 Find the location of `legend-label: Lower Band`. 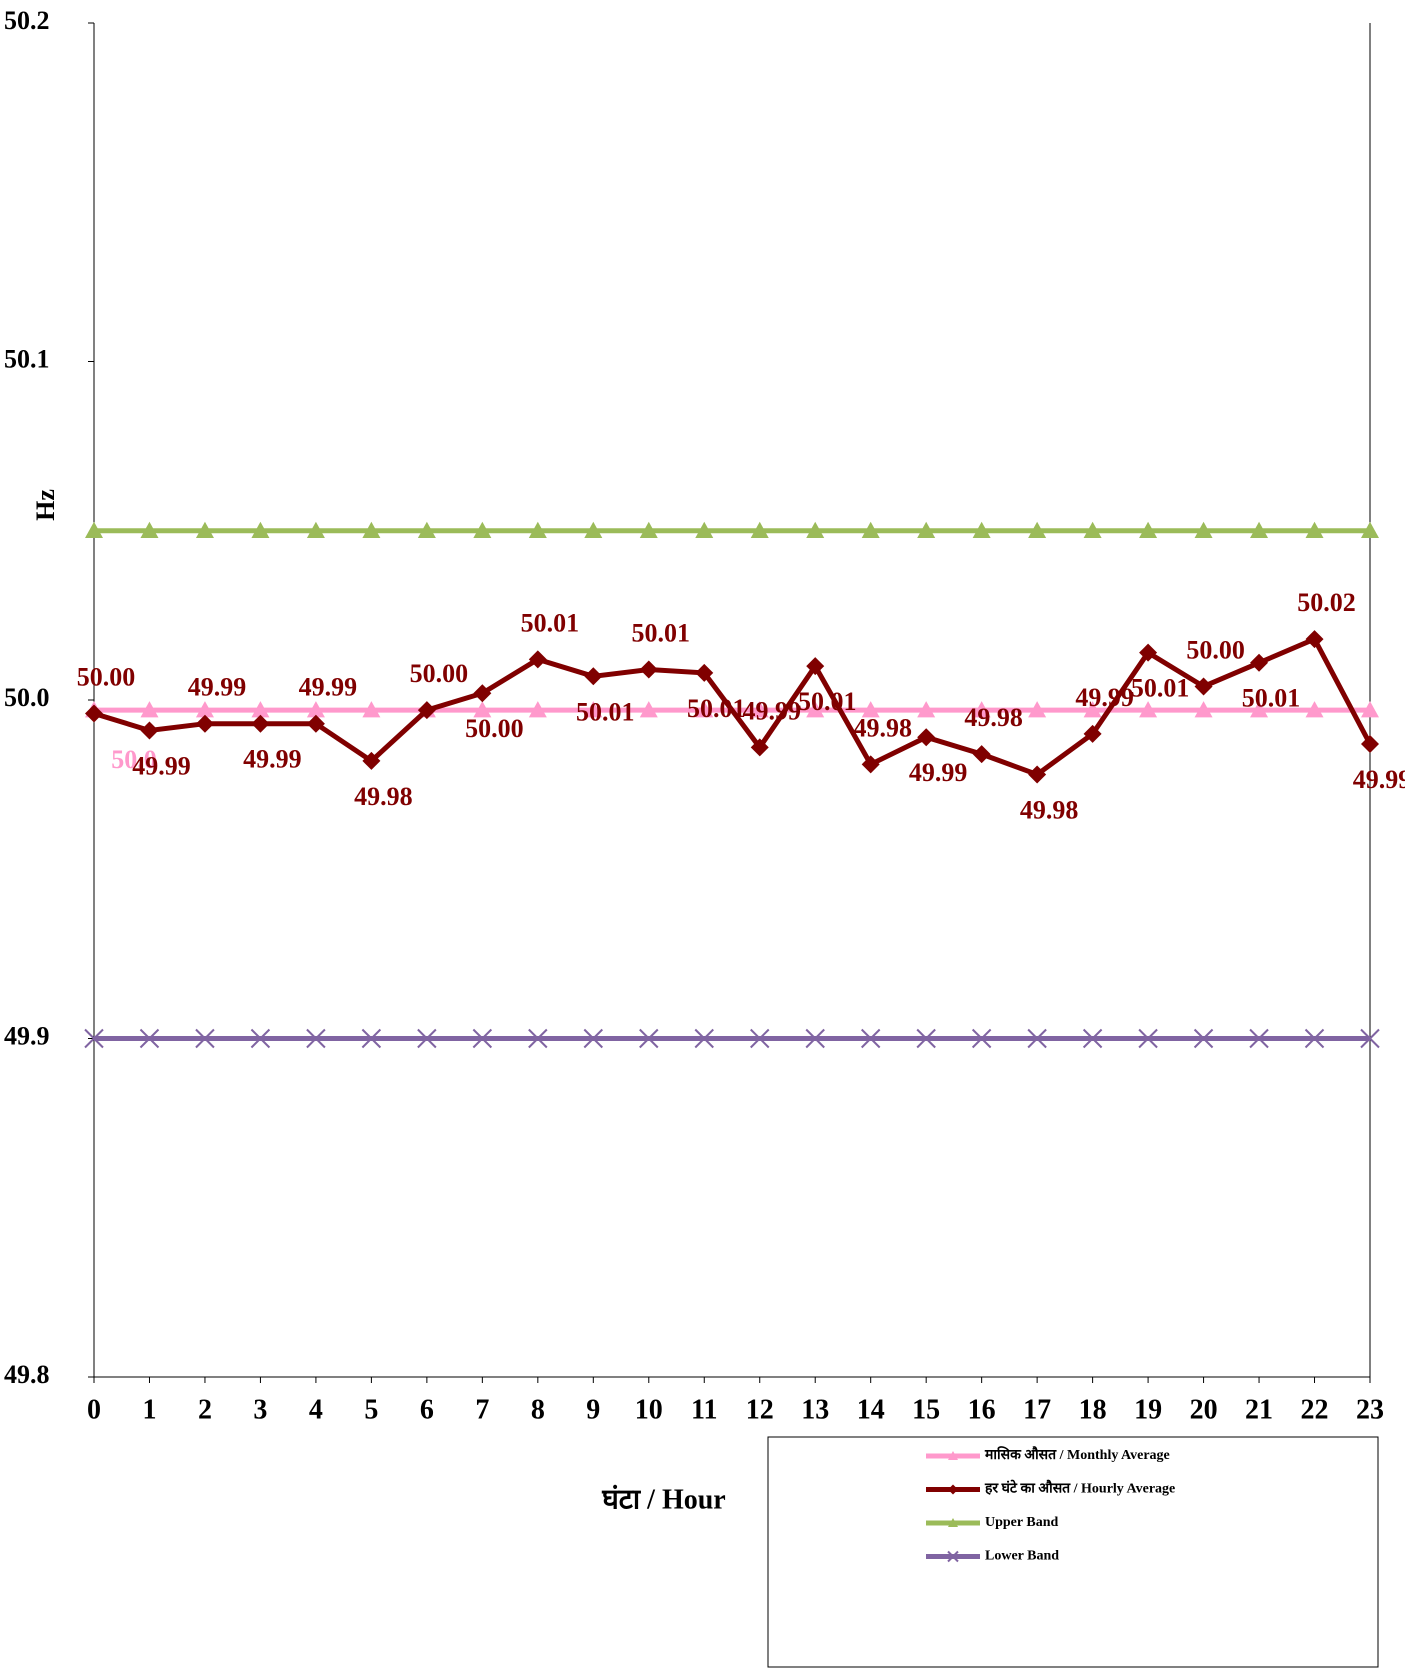

legend-label: Lower Band is located at coordinates (1022, 1556).